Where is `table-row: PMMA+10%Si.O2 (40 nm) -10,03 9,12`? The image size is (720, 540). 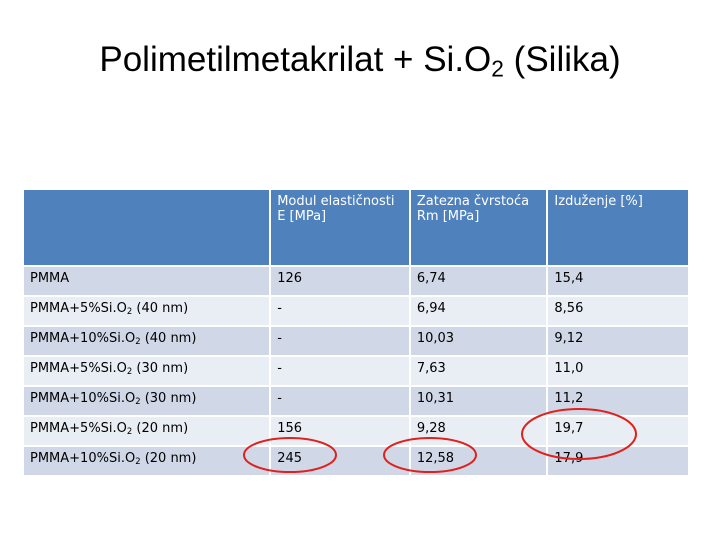 table-row: PMMA+10%Si.O2 (40 nm) -10,03 9,12 is located at coordinates (355, 341).